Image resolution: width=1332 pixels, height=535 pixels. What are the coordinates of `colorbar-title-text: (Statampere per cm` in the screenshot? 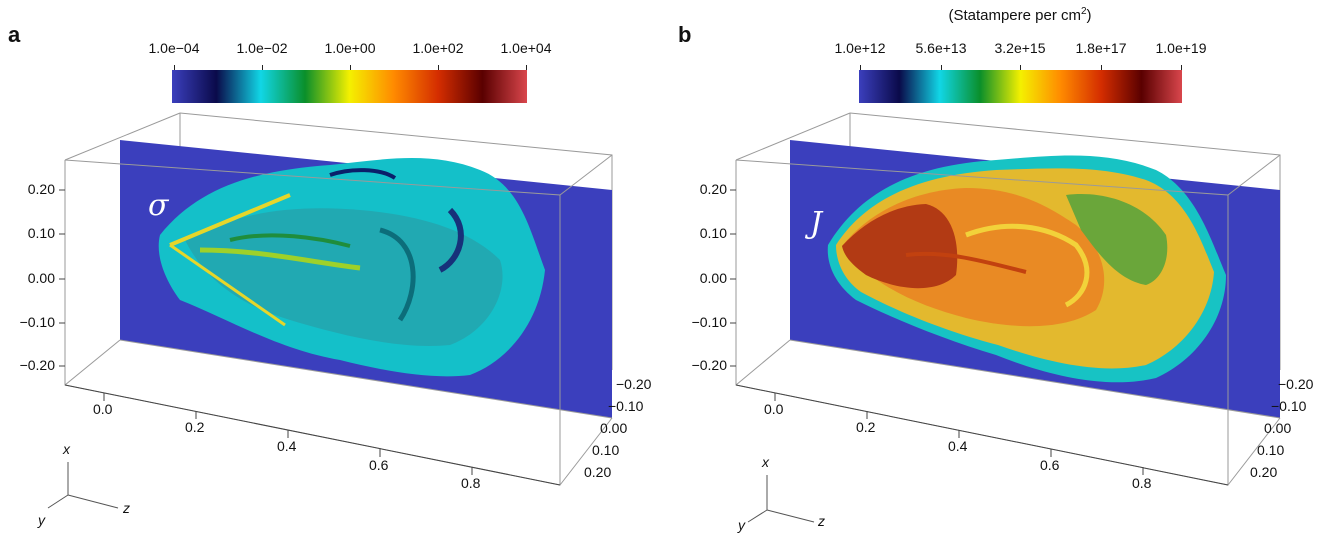 It's located at (1014, 15).